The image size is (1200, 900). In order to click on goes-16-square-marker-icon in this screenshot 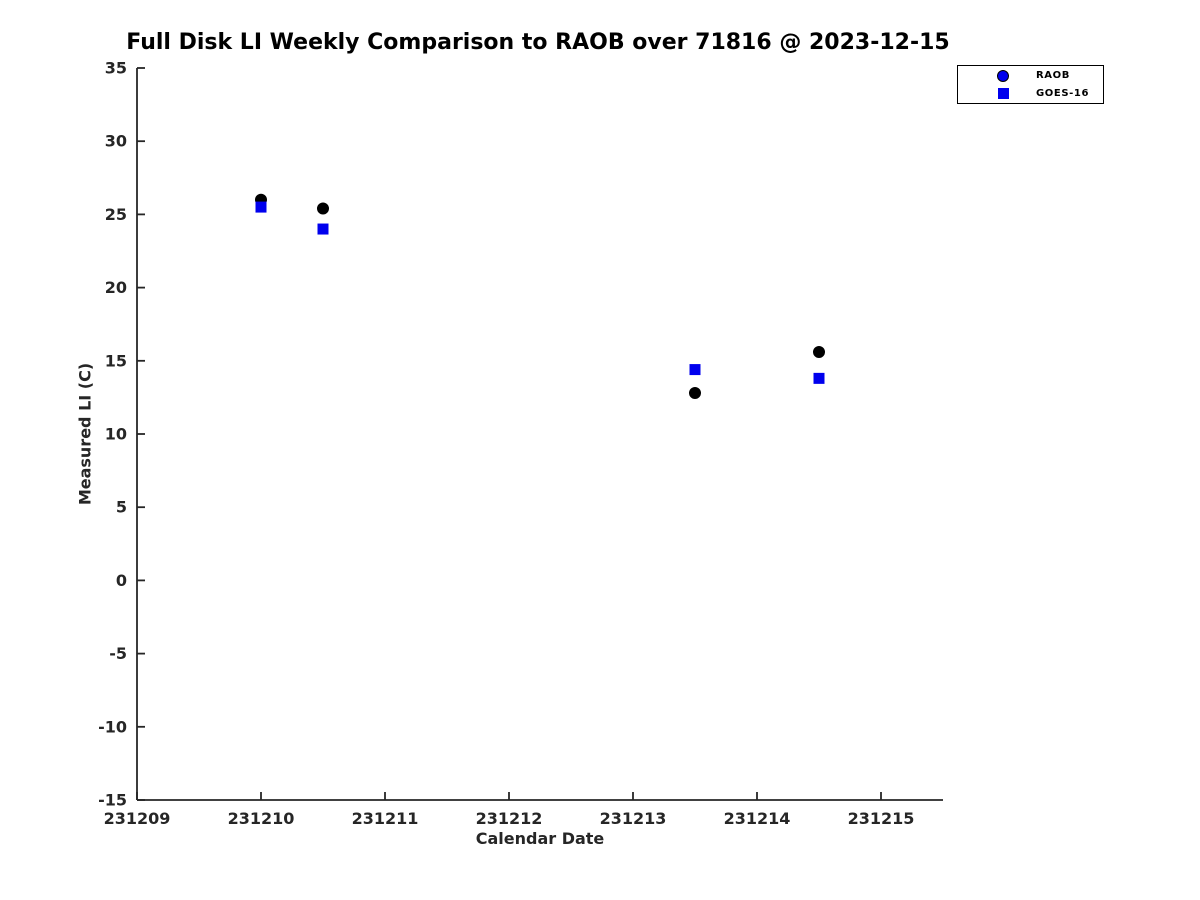, I will do `click(1003, 93)`.